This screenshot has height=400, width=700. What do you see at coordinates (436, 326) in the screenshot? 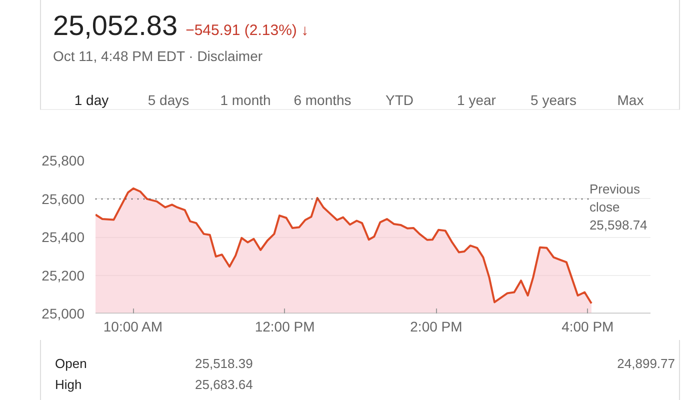
I see `x-tick-label: 2:00 PM` at bounding box center [436, 326].